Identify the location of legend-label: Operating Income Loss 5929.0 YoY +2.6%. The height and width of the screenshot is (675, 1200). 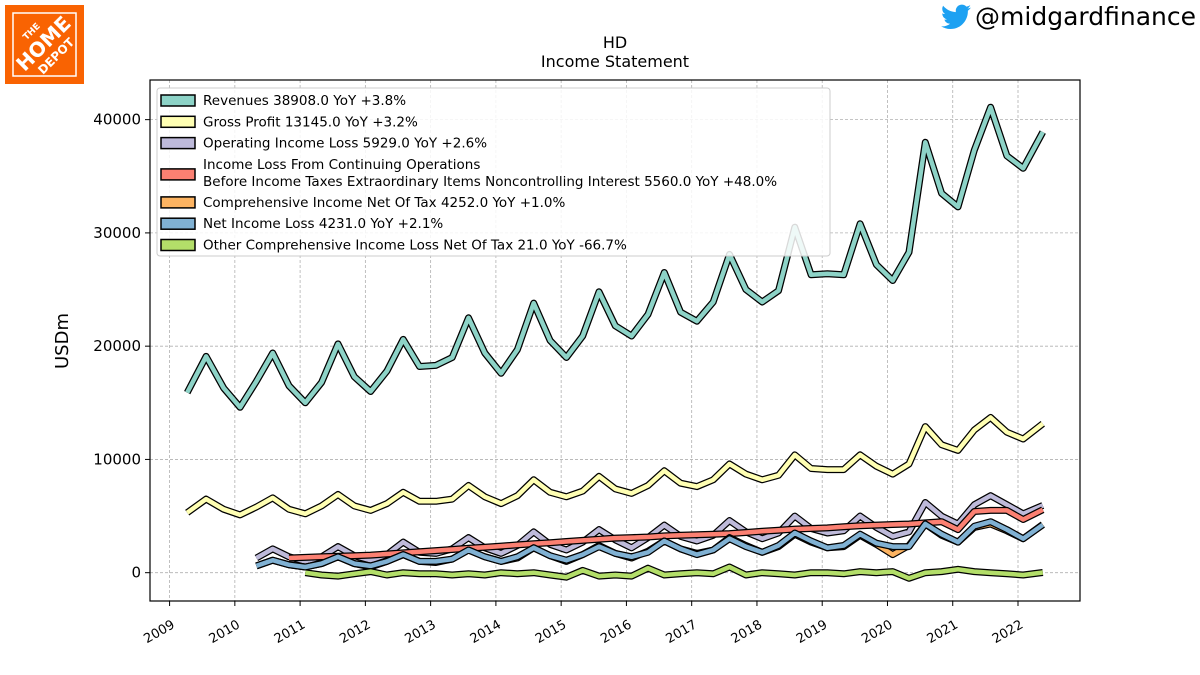
(345, 144).